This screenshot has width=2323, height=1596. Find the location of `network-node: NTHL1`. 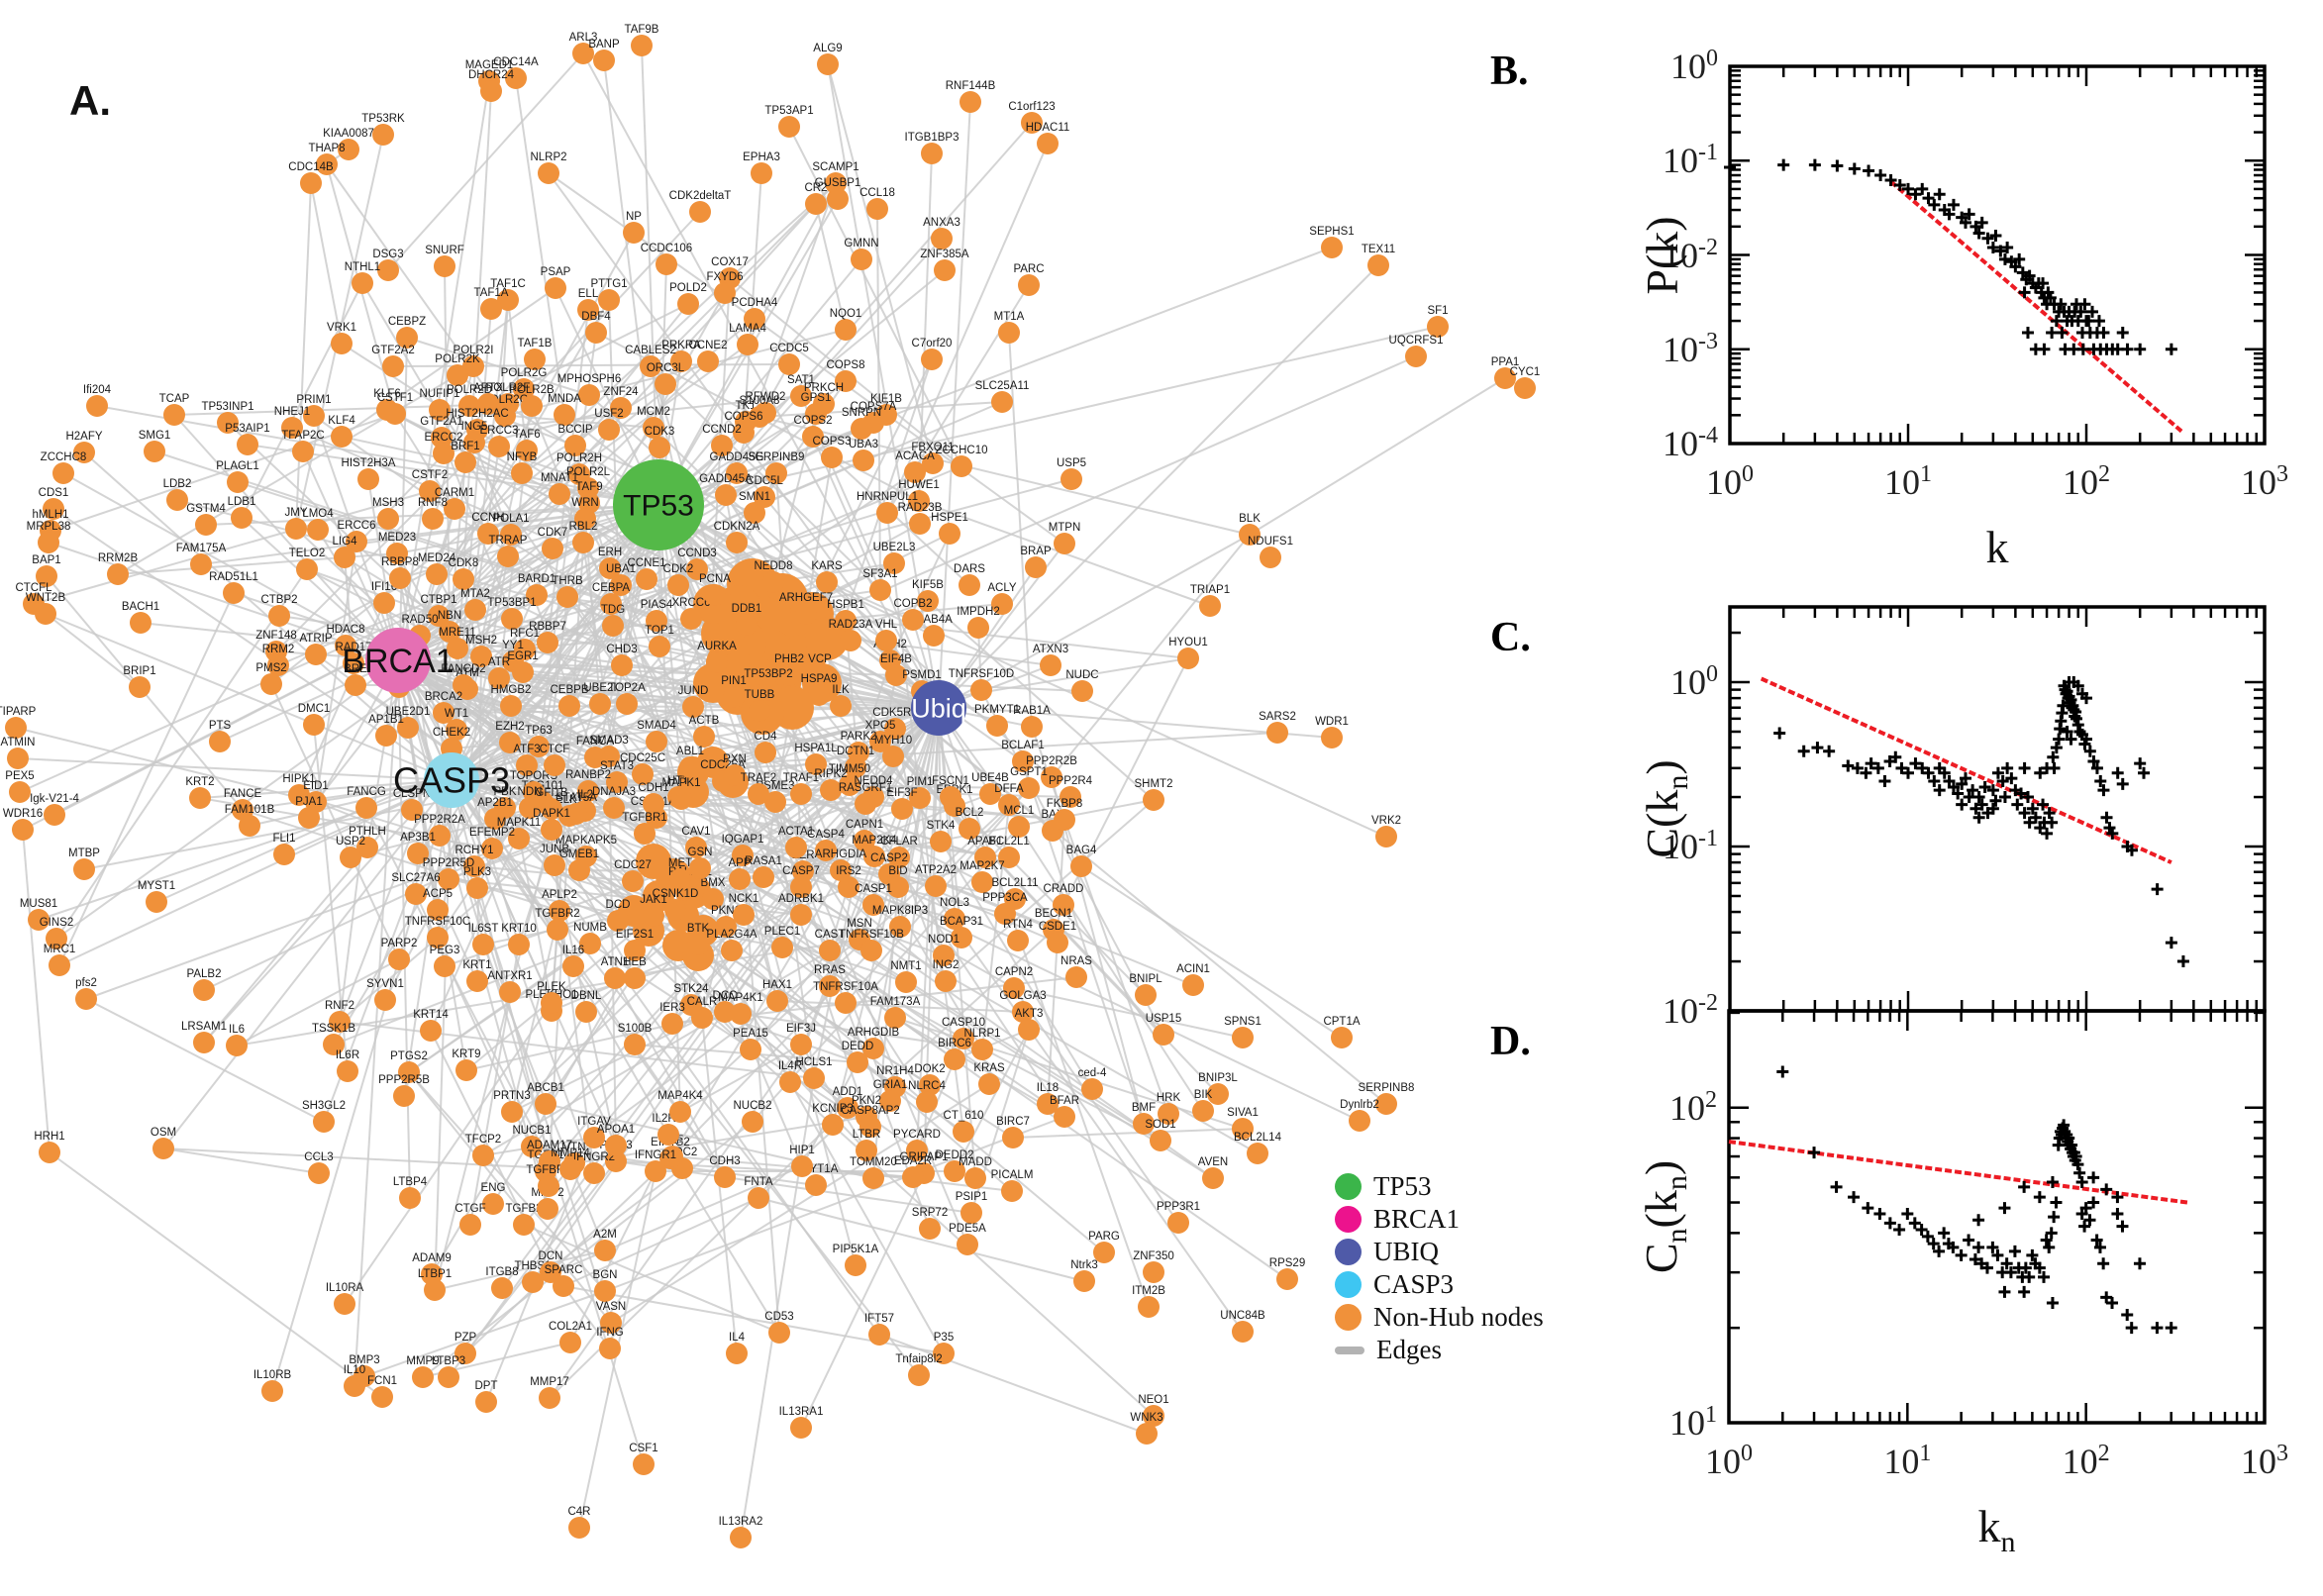

network-node: NTHL1 is located at coordinates (362, 277).